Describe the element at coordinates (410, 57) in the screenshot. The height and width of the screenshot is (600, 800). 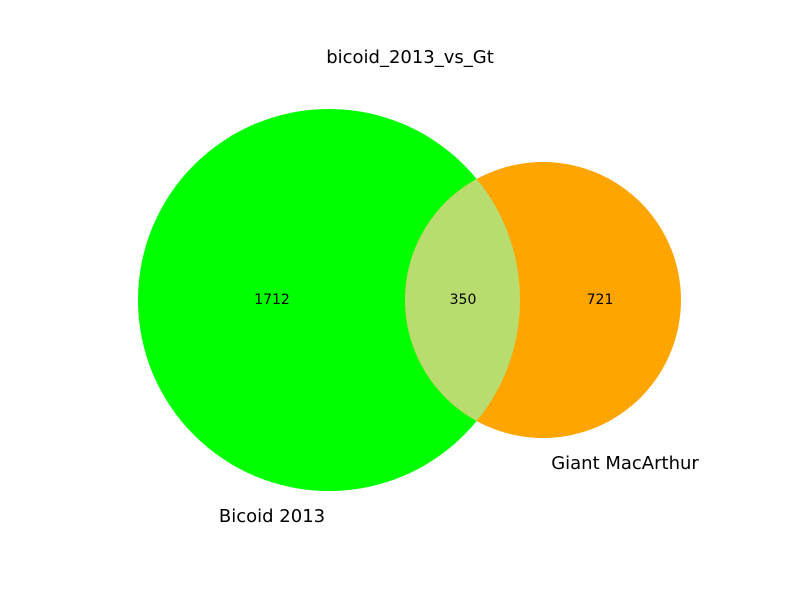
I see `diagram-title: bicoid_2013_vs_Gt` at that location.